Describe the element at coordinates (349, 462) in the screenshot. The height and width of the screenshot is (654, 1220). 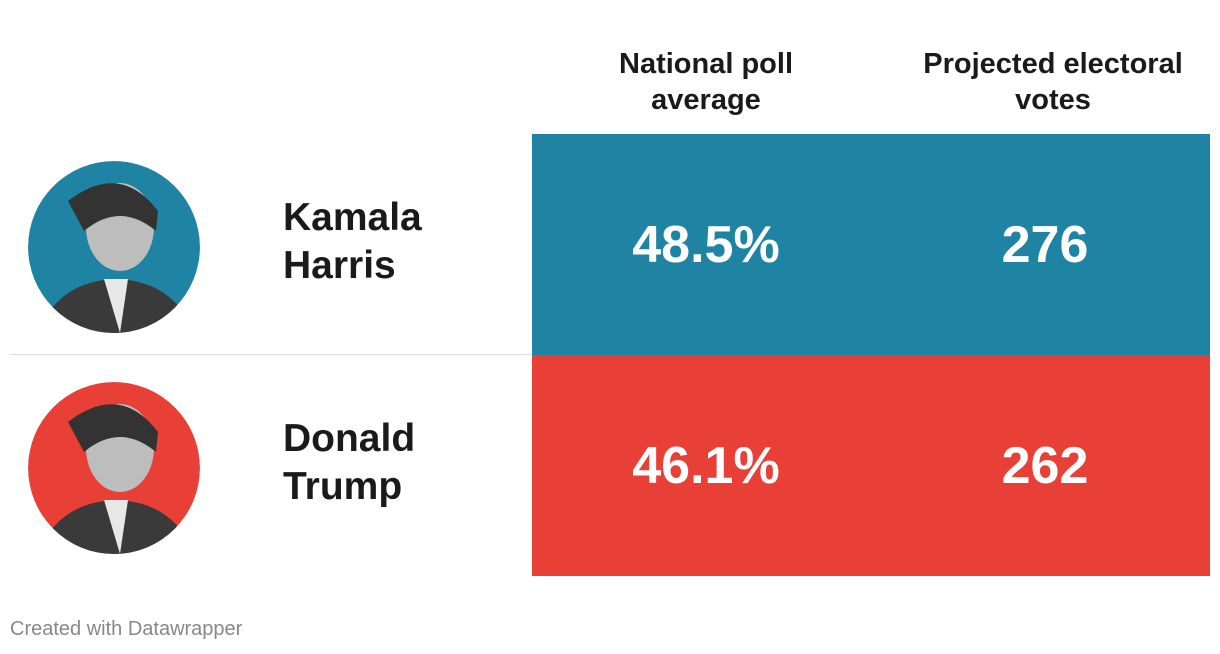
I see `candidate-name: Donald Trump` at that location.